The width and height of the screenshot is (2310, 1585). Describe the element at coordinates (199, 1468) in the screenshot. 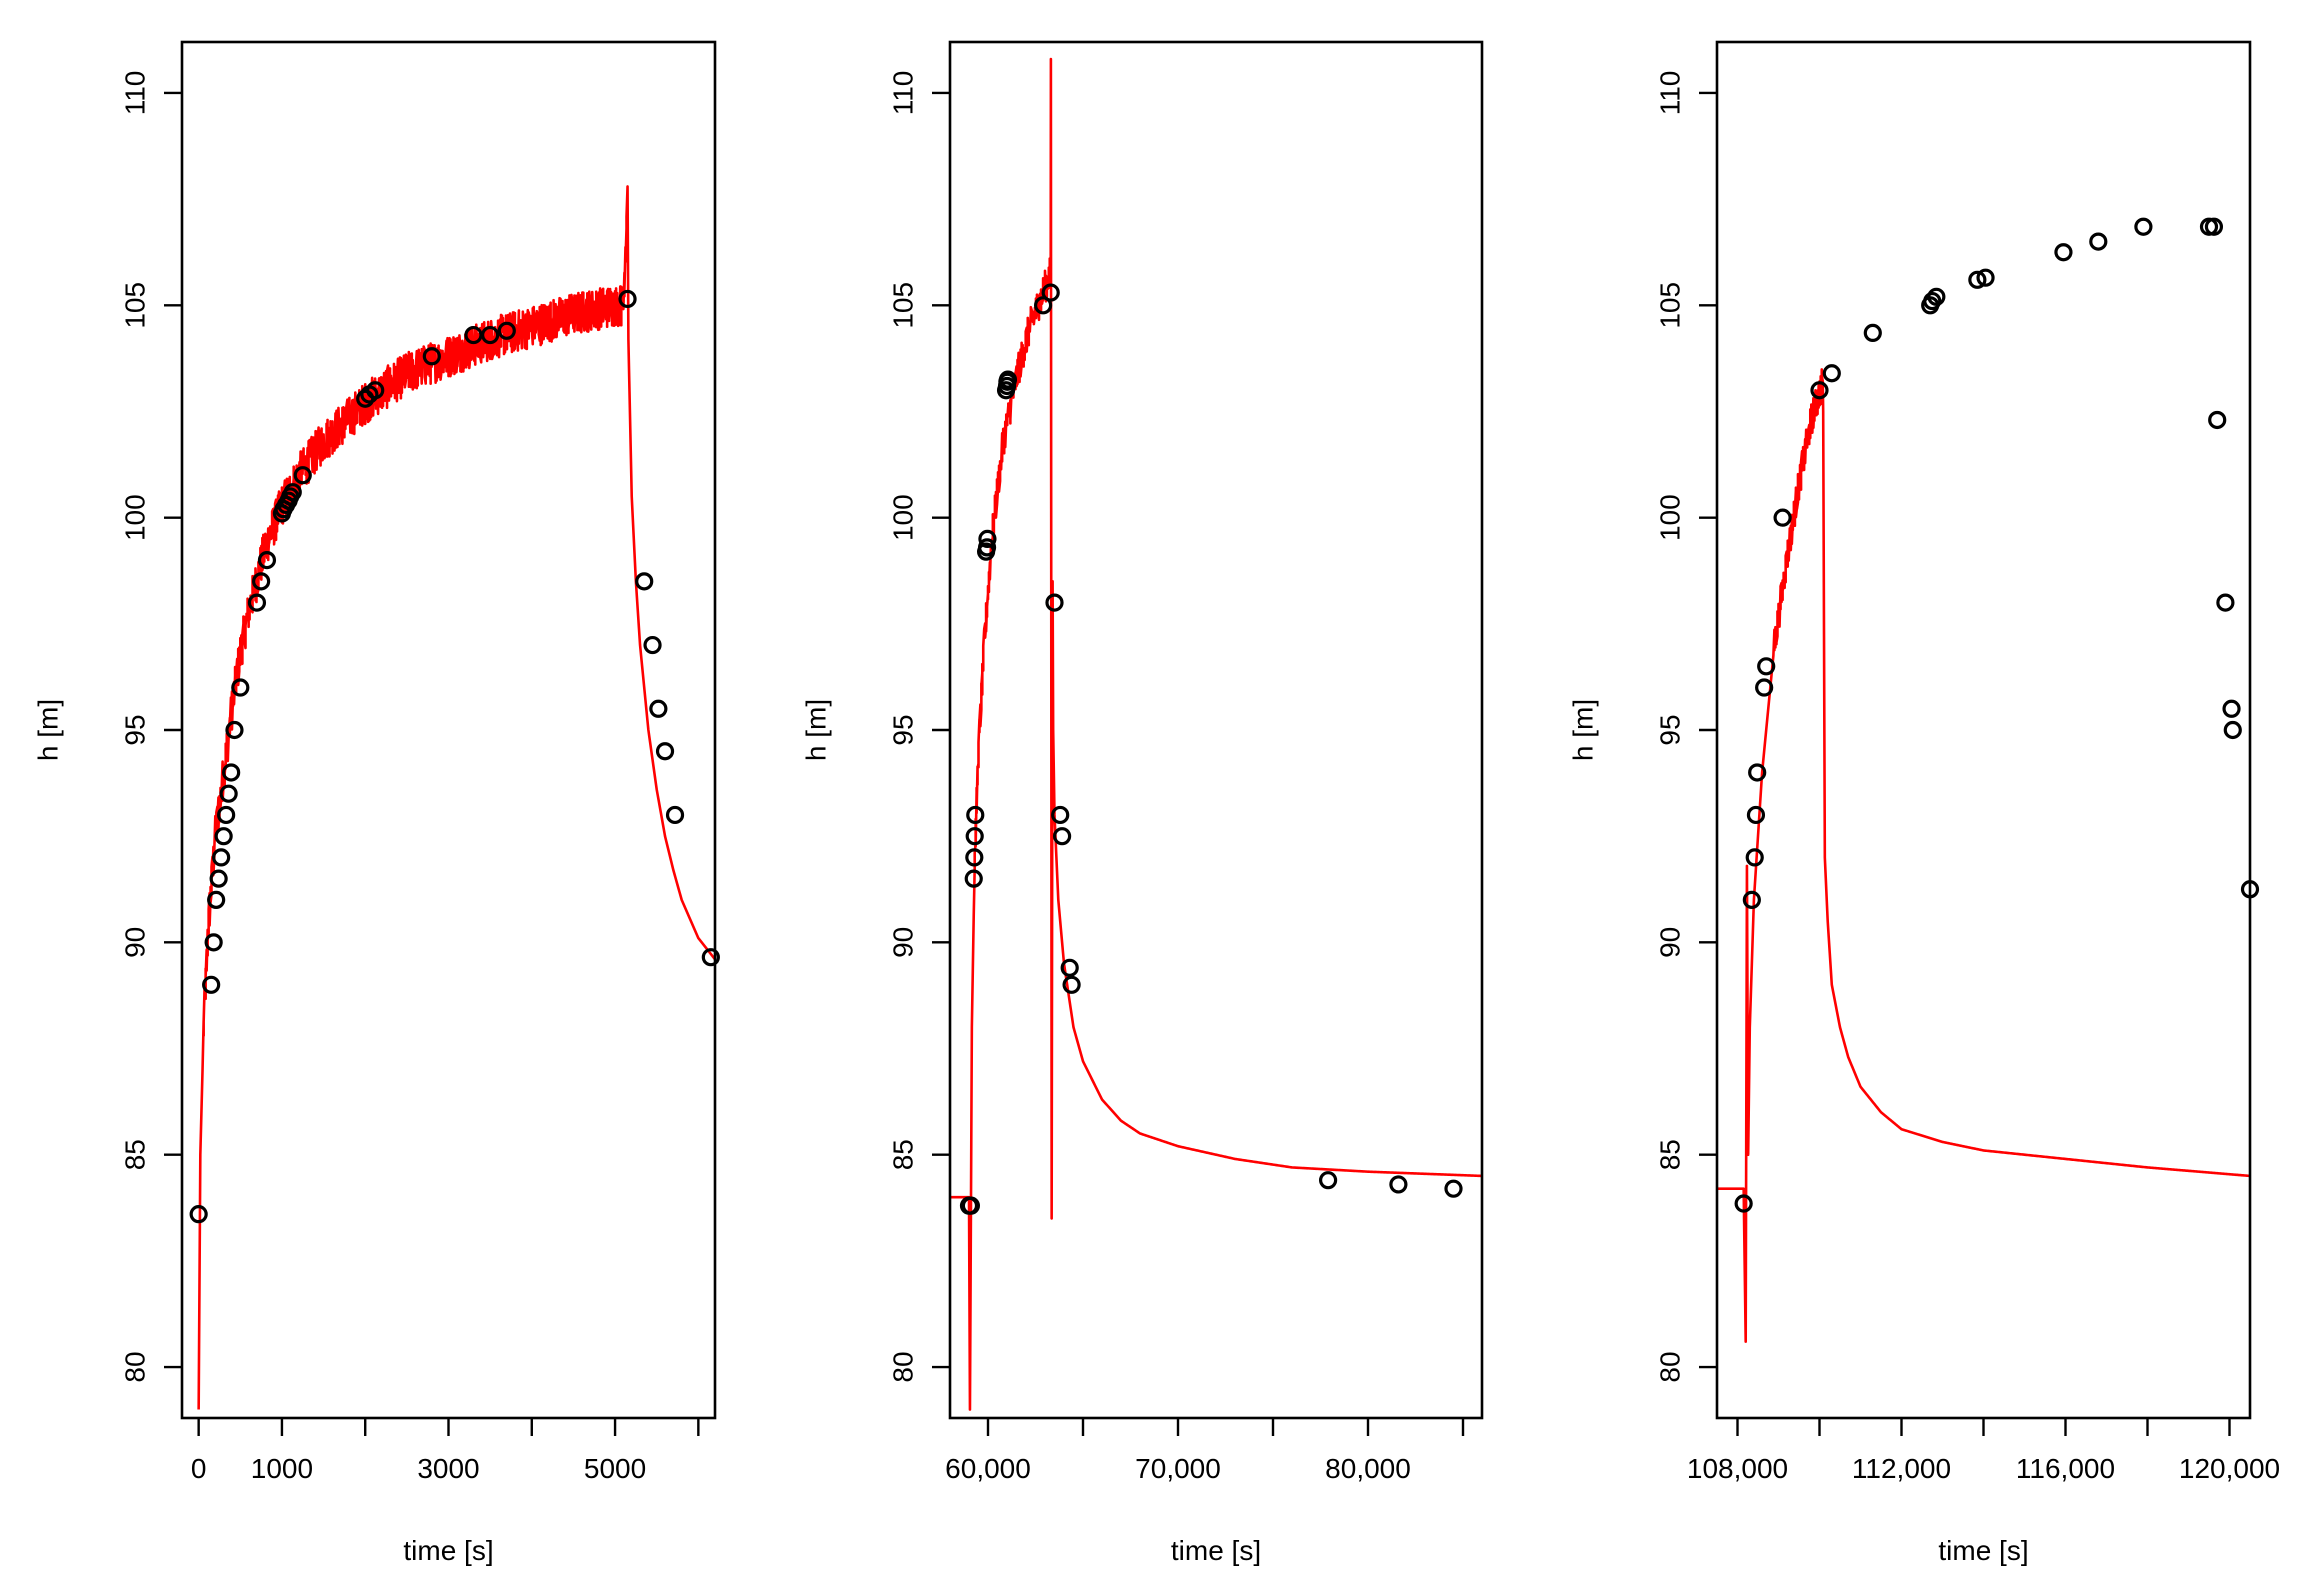

I see `x-tick-label: 0` at that location.